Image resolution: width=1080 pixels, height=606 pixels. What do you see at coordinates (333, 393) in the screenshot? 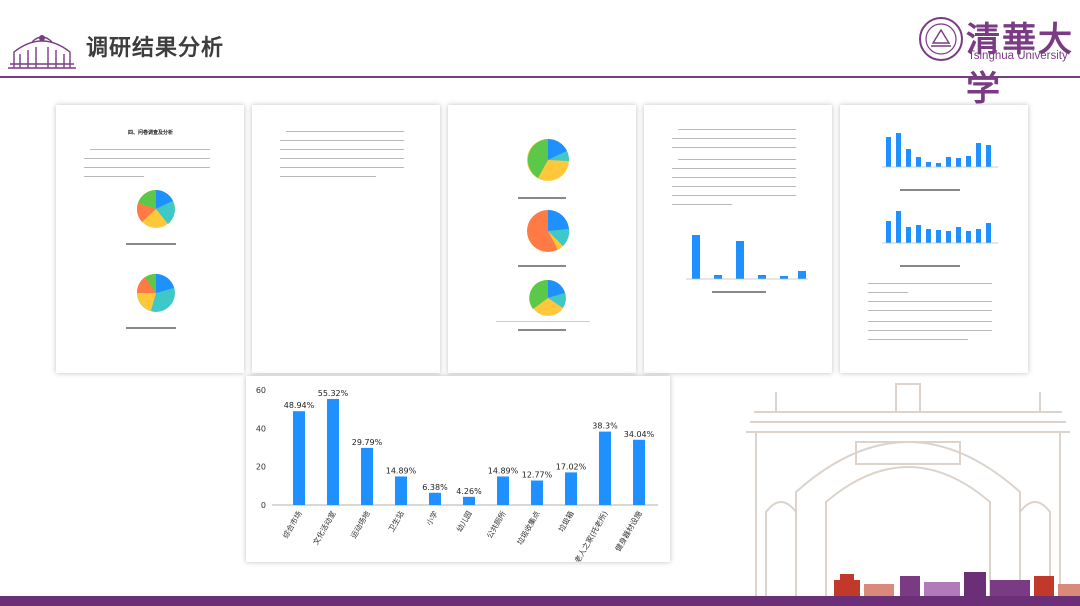
I see `bar-value-label: 55.32%` at bounding box center [333, 393].